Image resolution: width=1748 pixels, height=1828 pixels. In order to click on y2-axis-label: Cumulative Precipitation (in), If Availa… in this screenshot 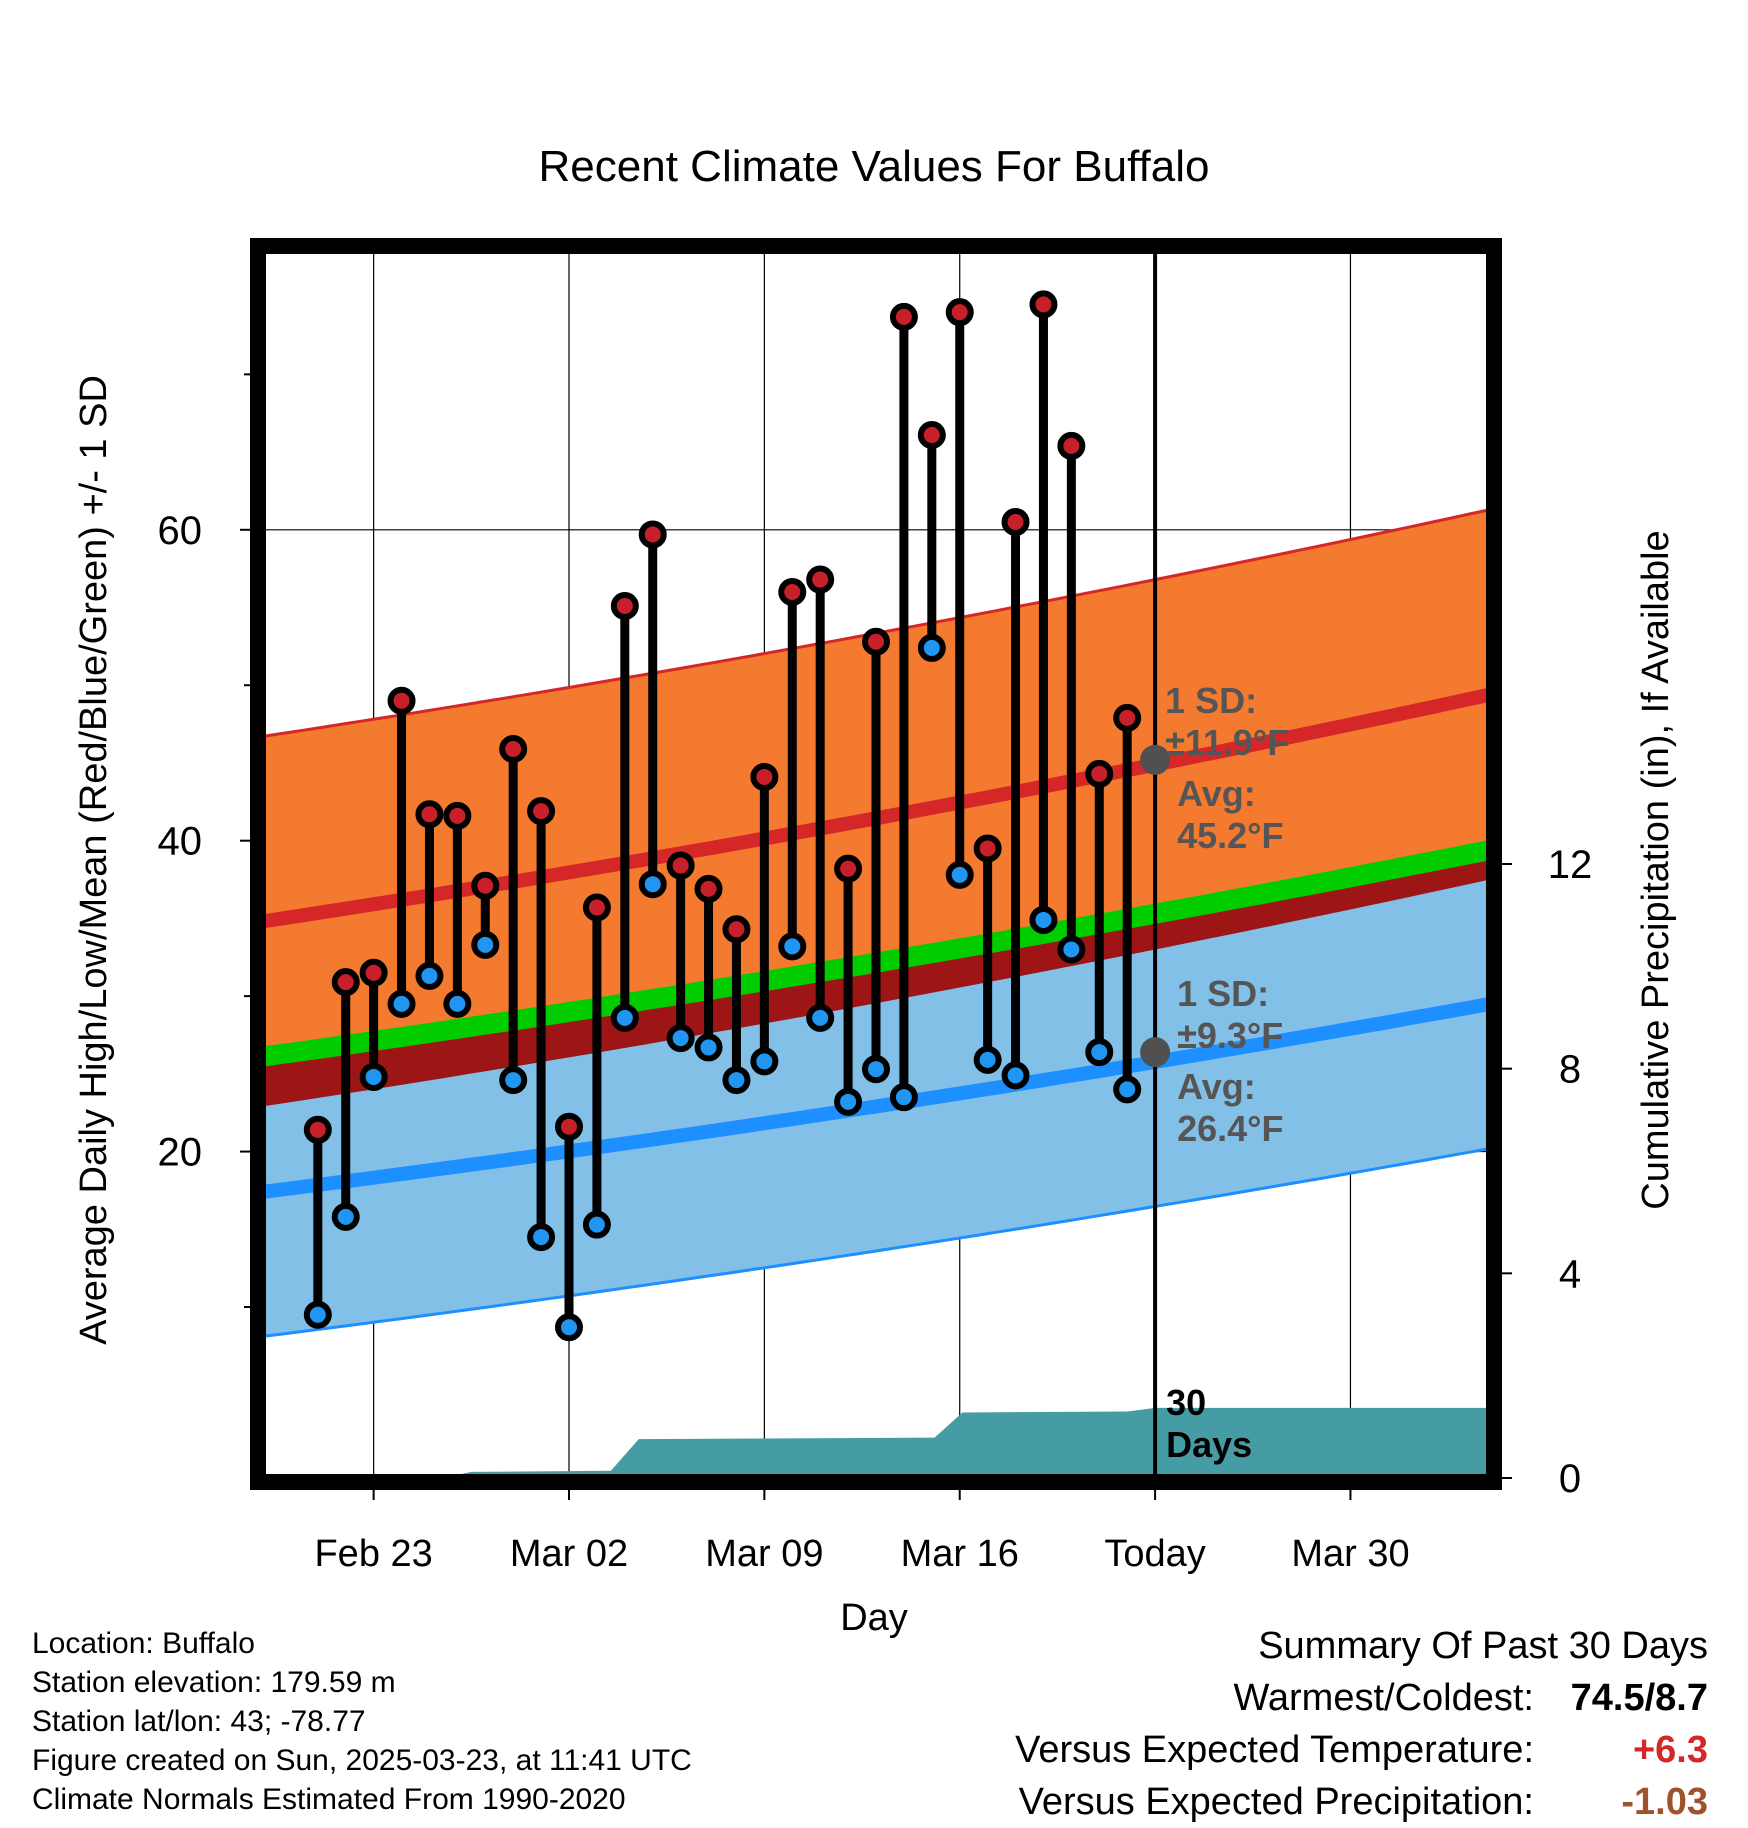, I will do `click(1656, 869)`.